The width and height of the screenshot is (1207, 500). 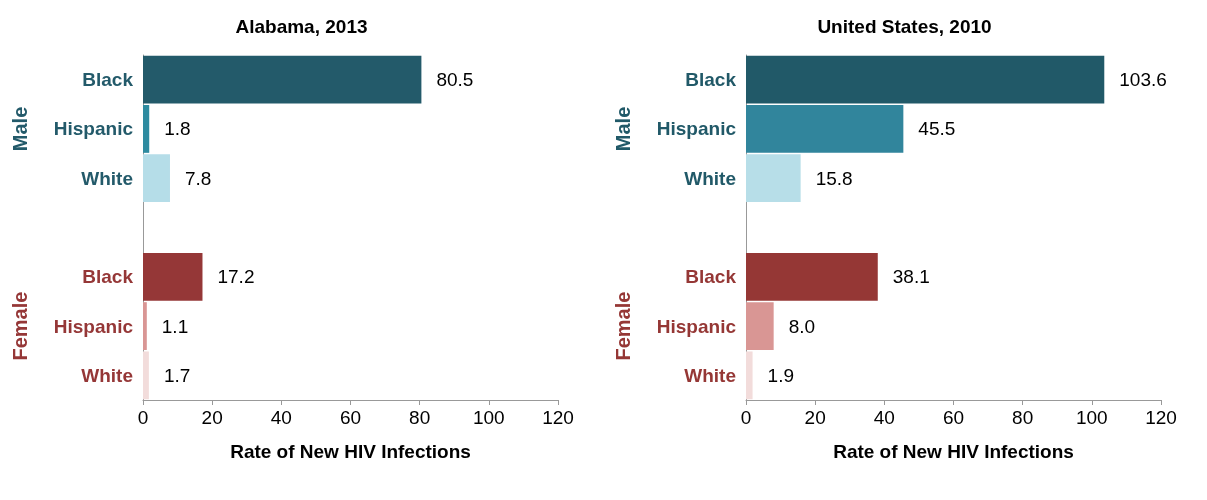 I want to click on data-label: 45.5, so click(x=937, y=129).